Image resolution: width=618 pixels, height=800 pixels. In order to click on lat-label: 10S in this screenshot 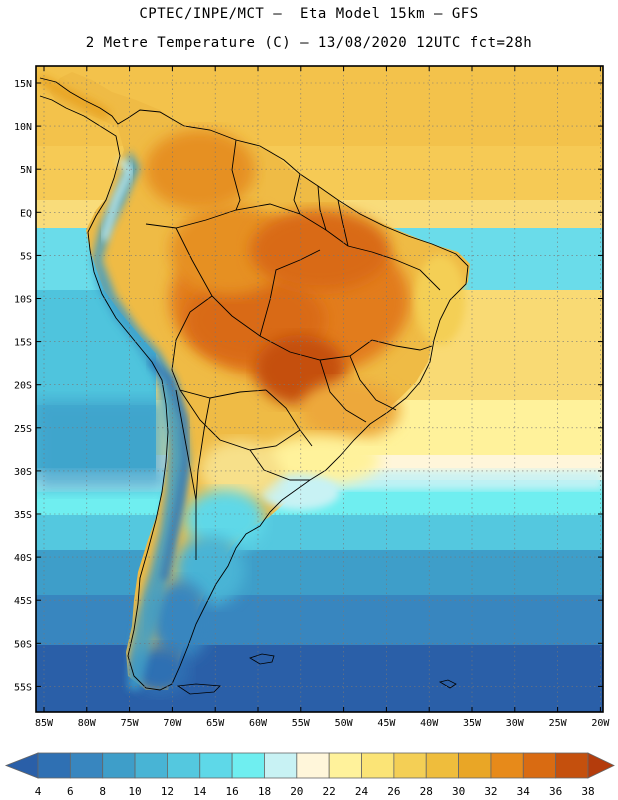, I will do `click(23, 300)`.